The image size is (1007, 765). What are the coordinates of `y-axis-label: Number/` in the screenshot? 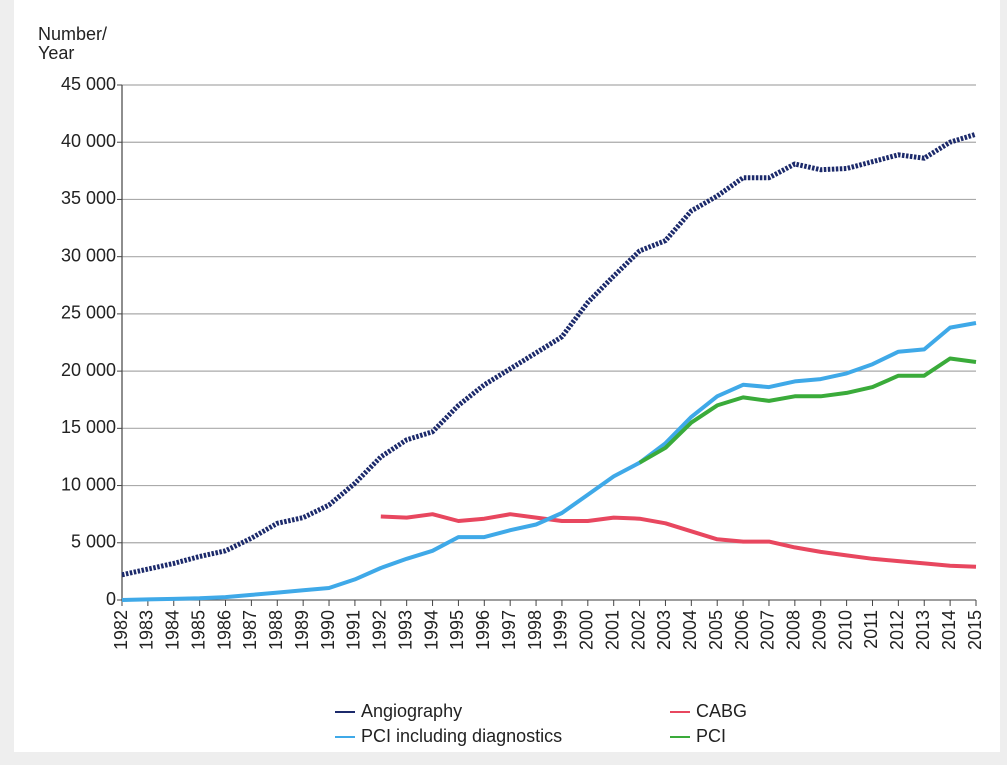 It's located at (72, 34).